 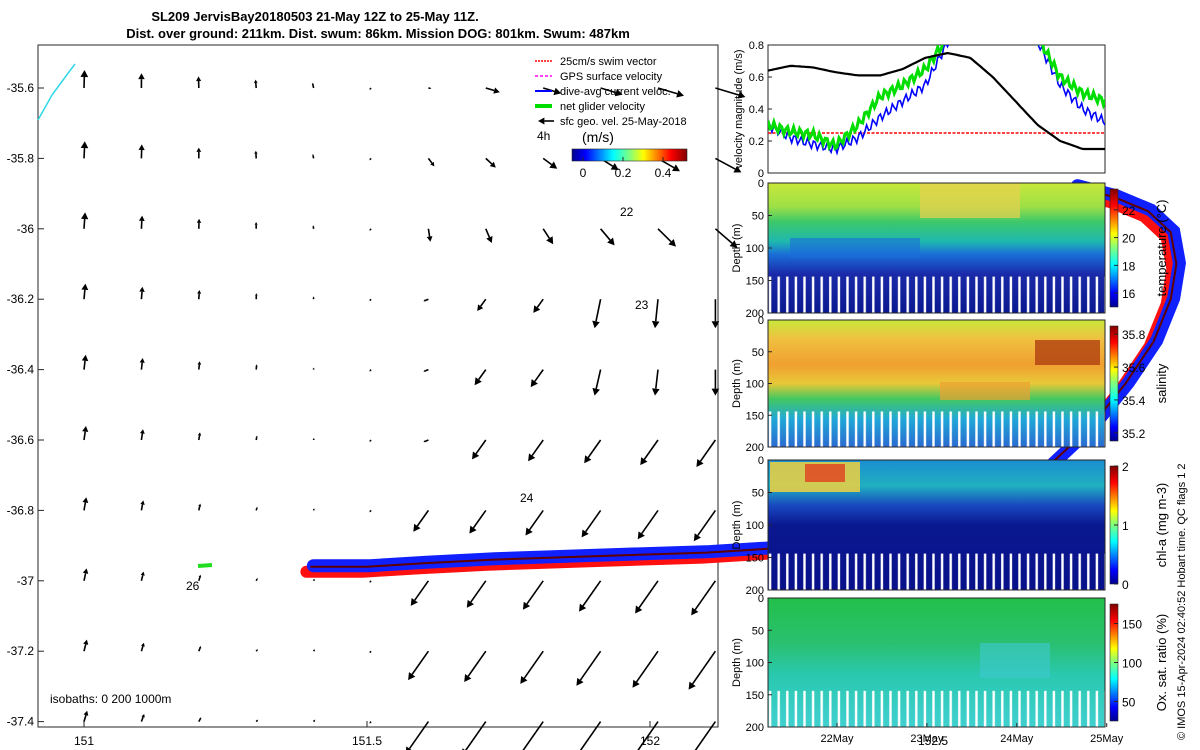 What do you see at coordinates (598, 137) in the screenshot?
I see `colorbar-title: (m/s)` at bounding box center [598, 137].